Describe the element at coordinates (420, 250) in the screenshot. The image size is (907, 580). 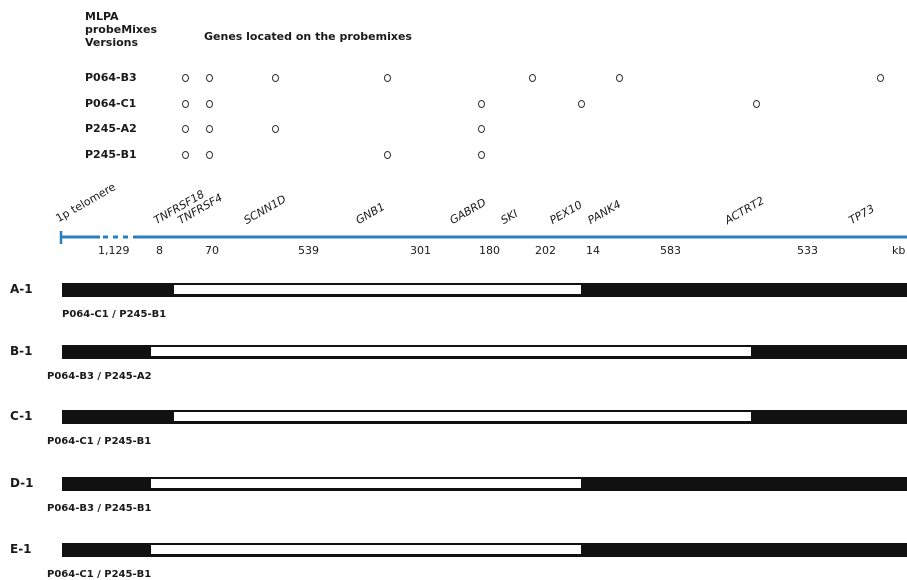
I see `distance-label: 301` at that location.